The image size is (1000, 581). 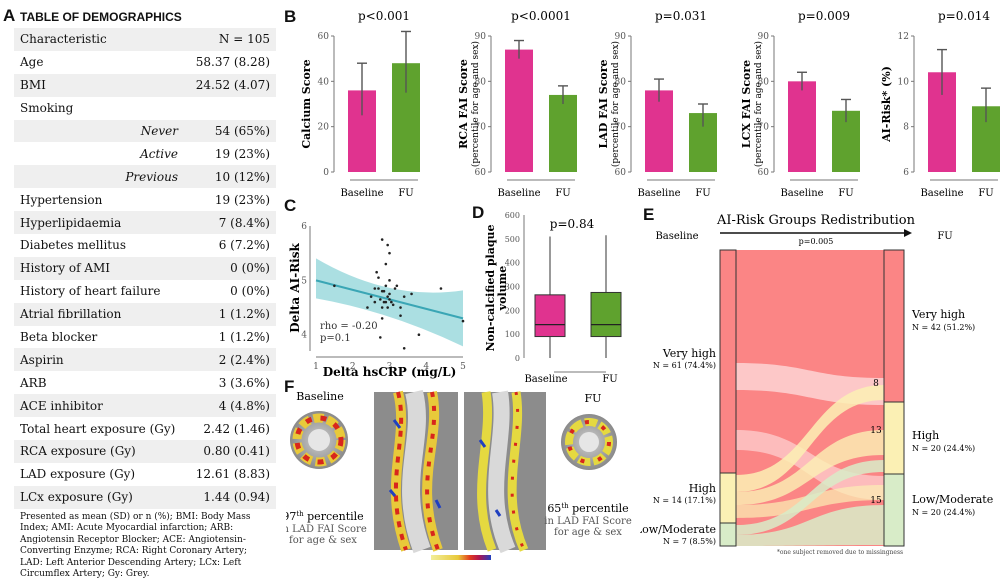 What do you see at coordinates (876, 431) in the screenshot?
I see `flow-label: 13` at bounding box center [876, 431].